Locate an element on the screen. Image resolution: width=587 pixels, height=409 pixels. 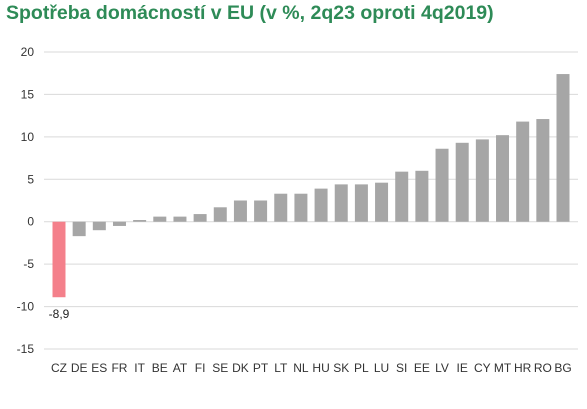
x-tick-label: LV is located at coordinates (442, 368).